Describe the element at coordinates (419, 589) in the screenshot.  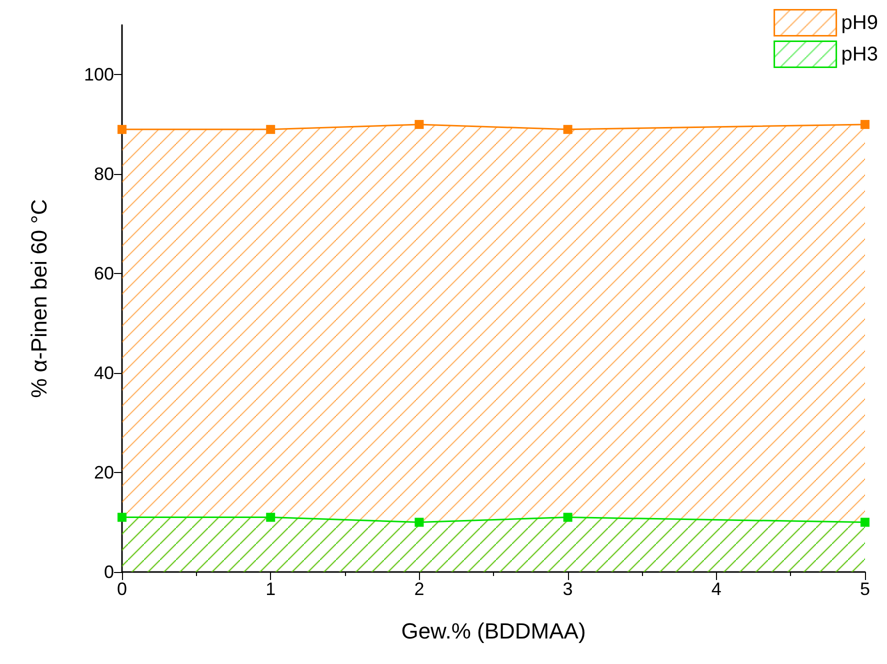
I see `x-tick-label: 2` at that location.